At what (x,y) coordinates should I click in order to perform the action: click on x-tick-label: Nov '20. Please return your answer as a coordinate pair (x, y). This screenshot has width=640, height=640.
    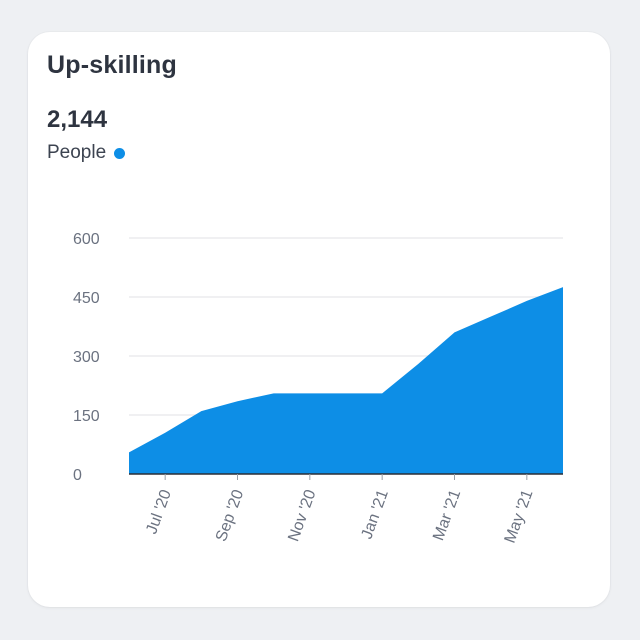
    Looking at the image, I should click on (302, 515).